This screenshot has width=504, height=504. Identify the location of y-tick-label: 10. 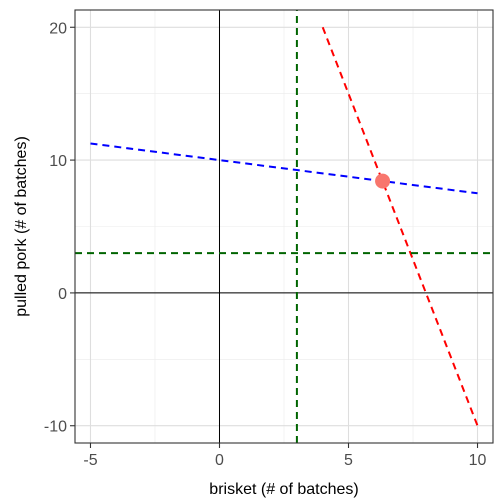
(58, 161).